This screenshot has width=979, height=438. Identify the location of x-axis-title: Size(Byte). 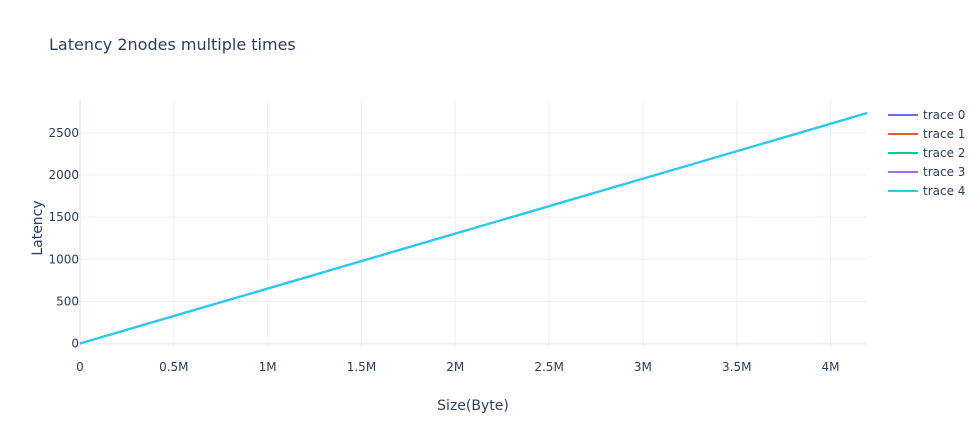
(473, 406).